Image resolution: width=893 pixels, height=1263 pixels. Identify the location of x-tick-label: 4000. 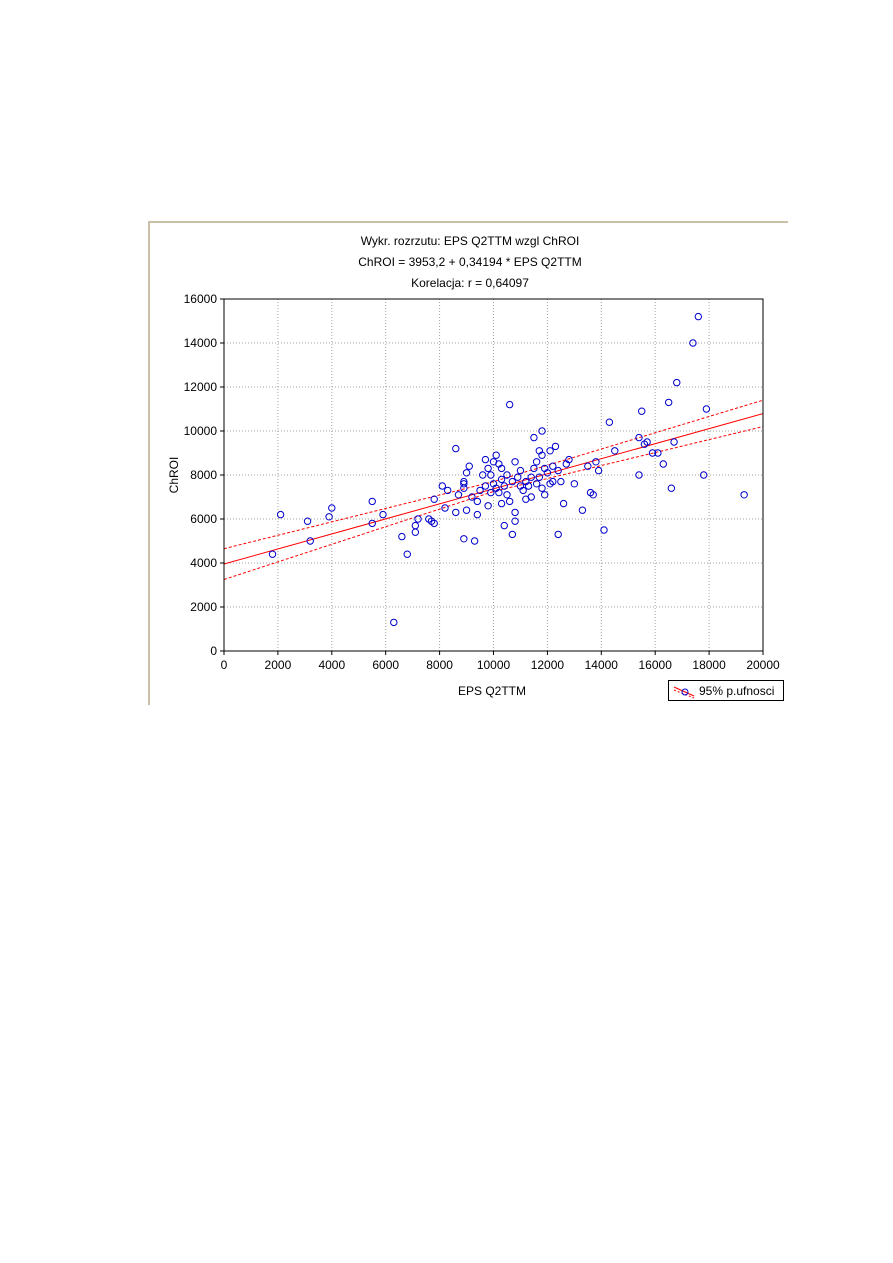
(331, 665).